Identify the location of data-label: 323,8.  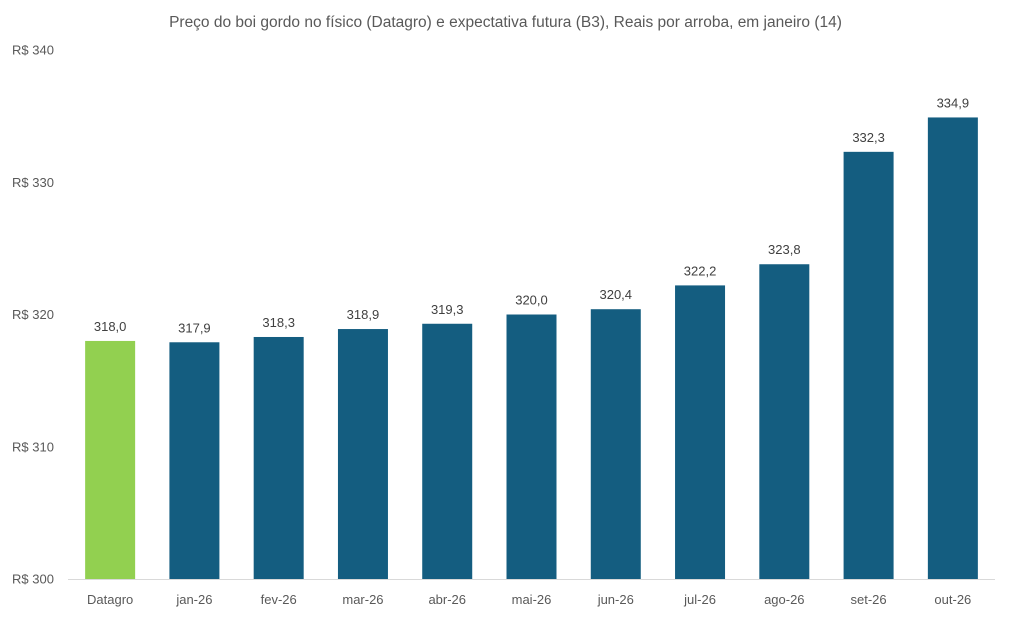
(784, 249).